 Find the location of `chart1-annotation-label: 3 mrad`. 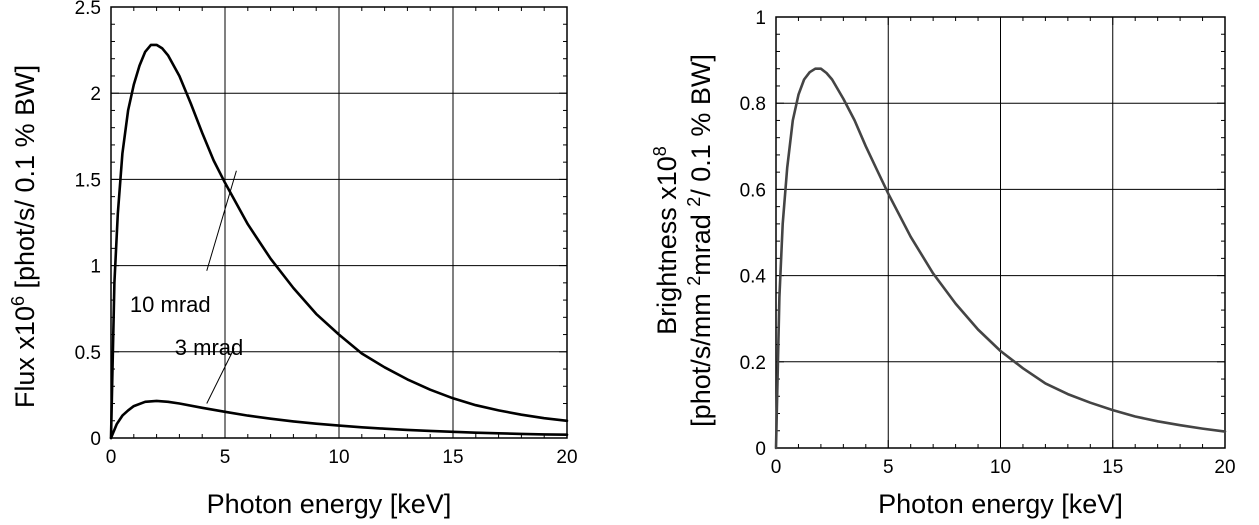

chart1-annotation-label: 3 mrad is located at coordinates (209, 347).